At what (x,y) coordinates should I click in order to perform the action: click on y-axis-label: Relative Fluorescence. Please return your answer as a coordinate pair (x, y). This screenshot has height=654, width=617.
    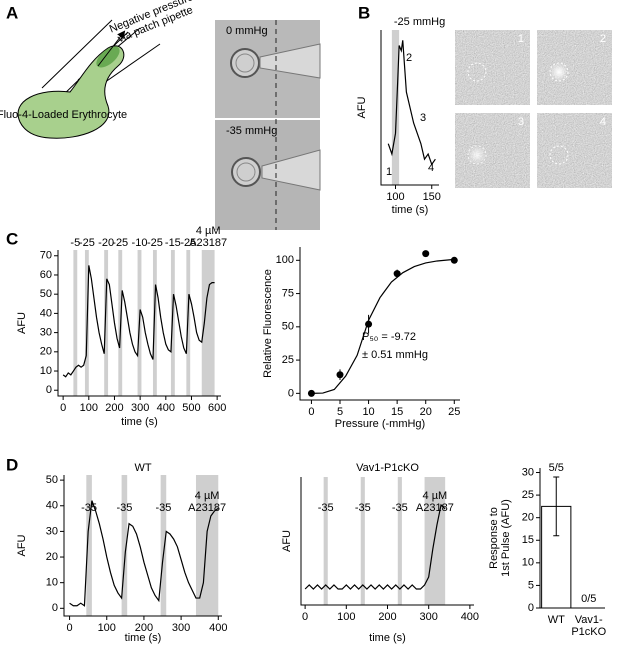
    Looking at the image, I should click on (268, 323).